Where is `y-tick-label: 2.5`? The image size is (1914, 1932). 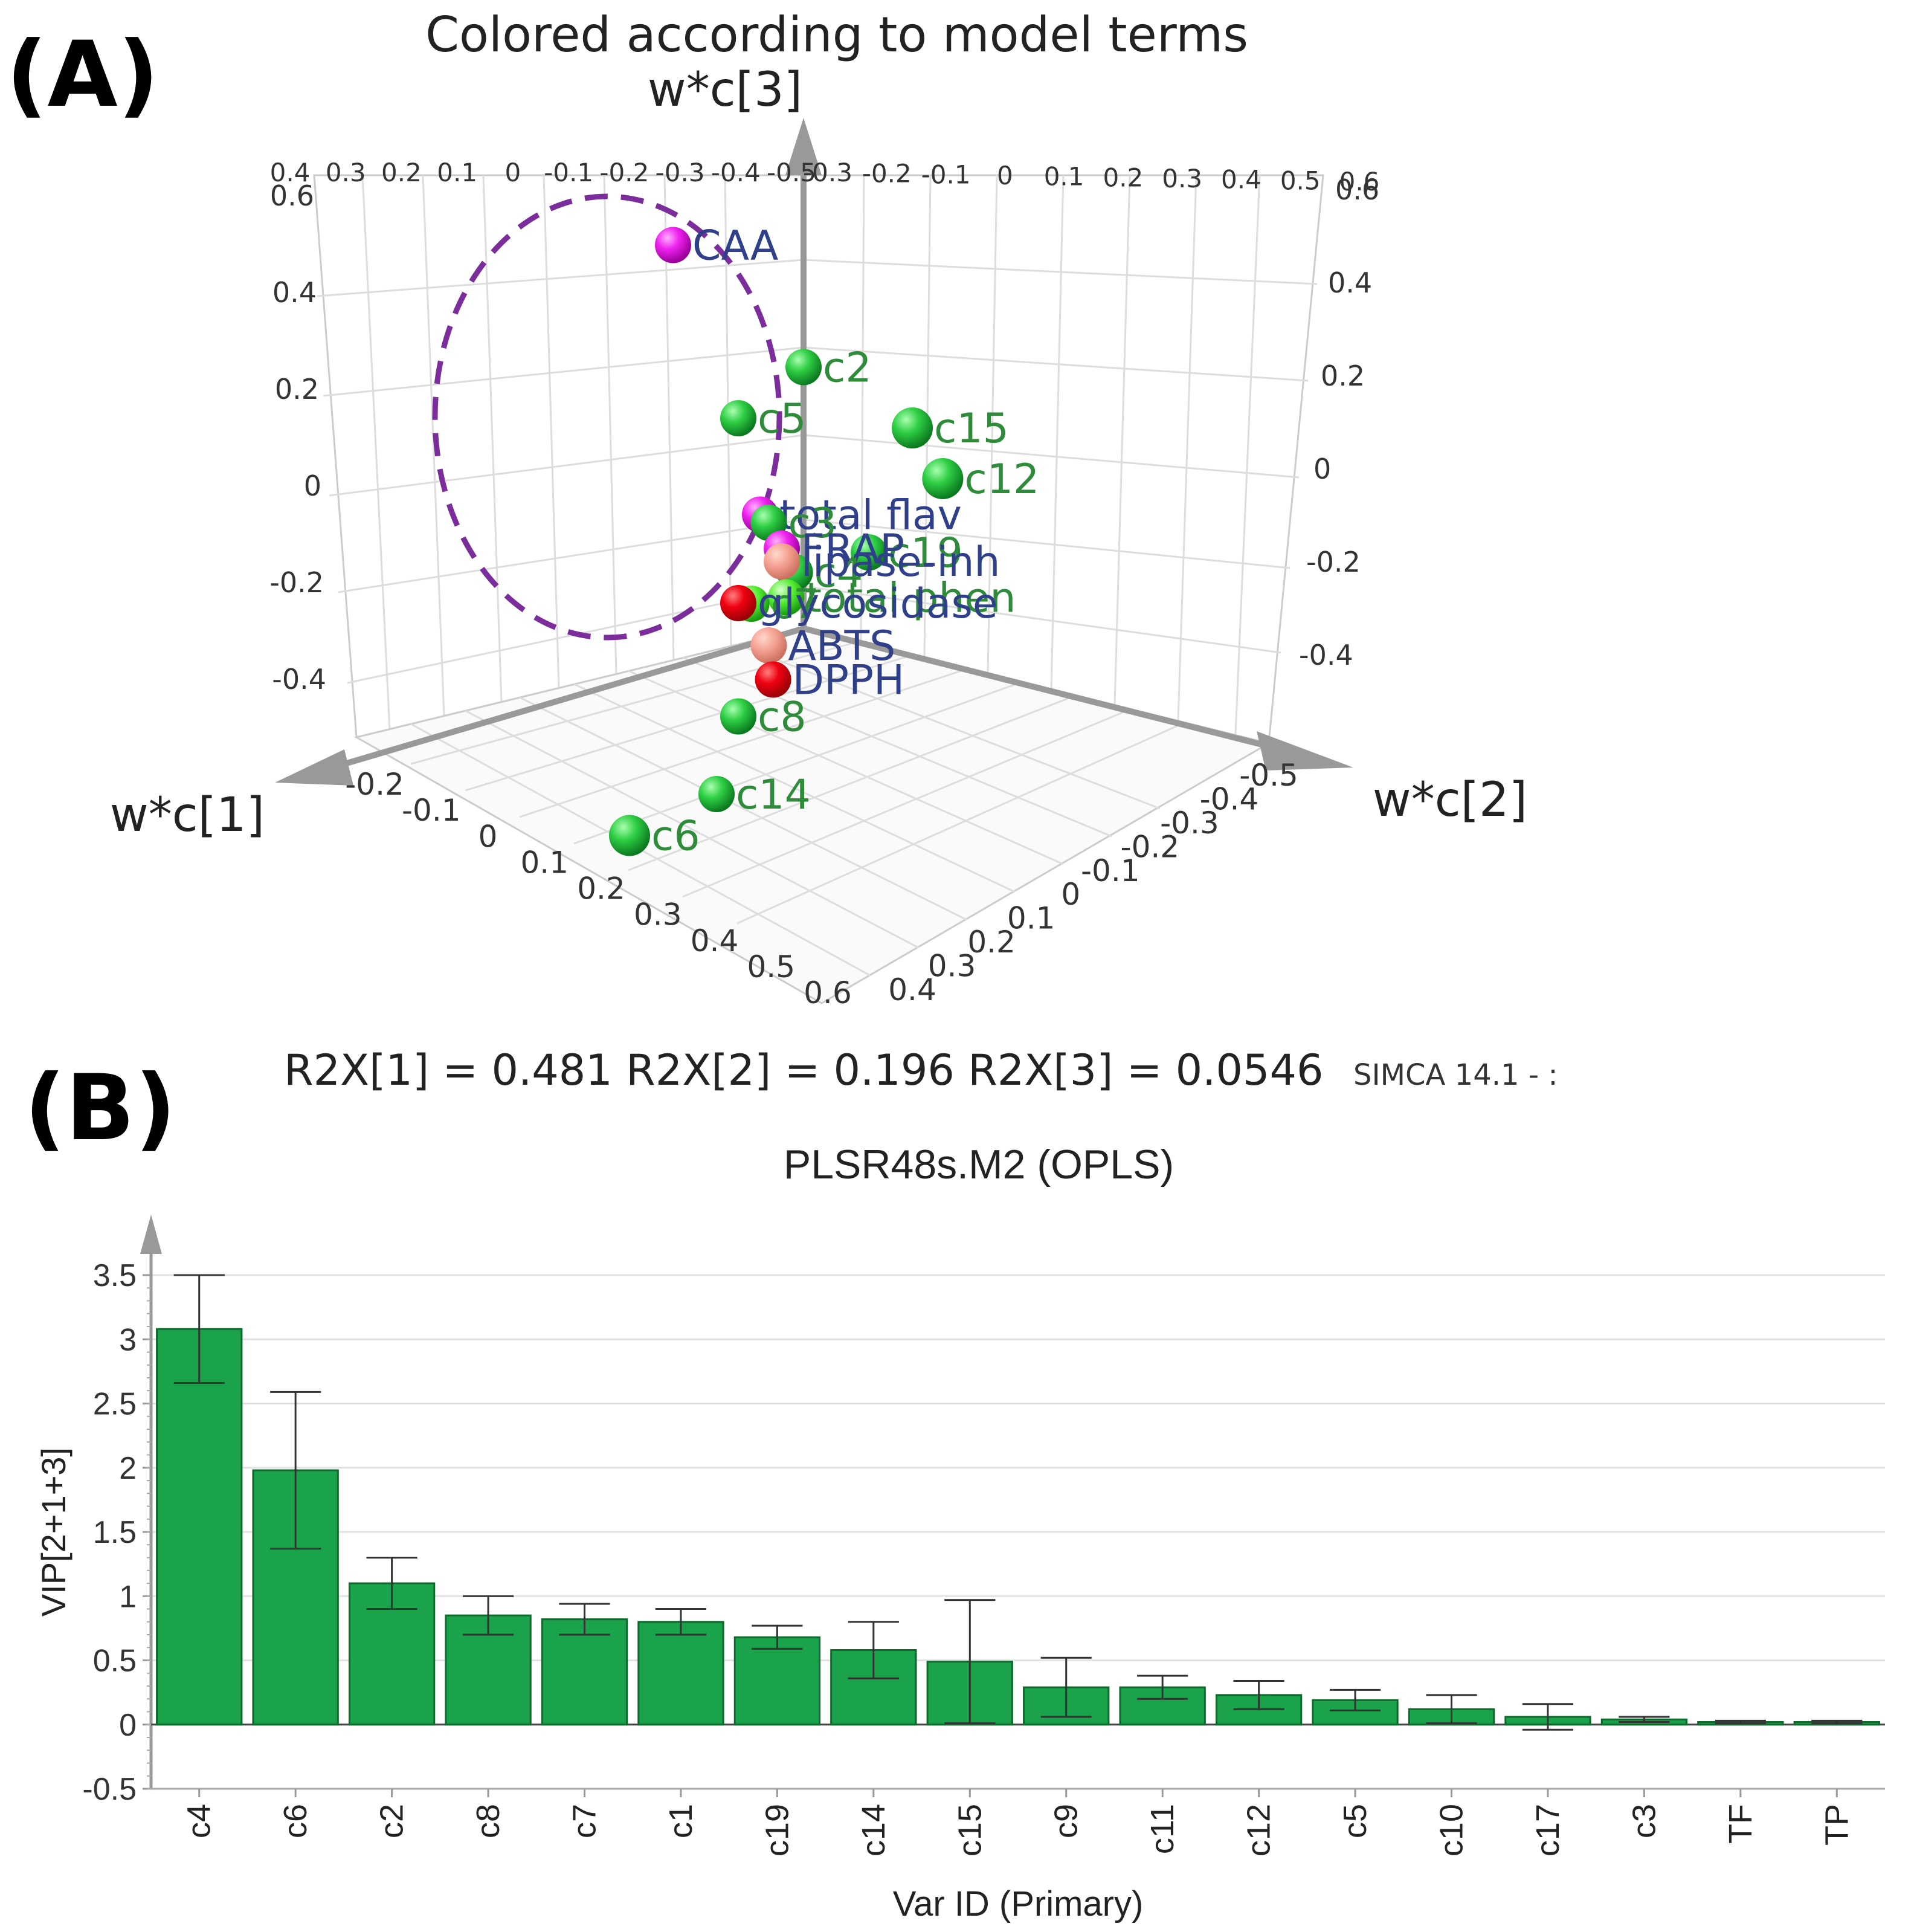
y-tick-label: 2.5 is located at coordinates (115, 1404).